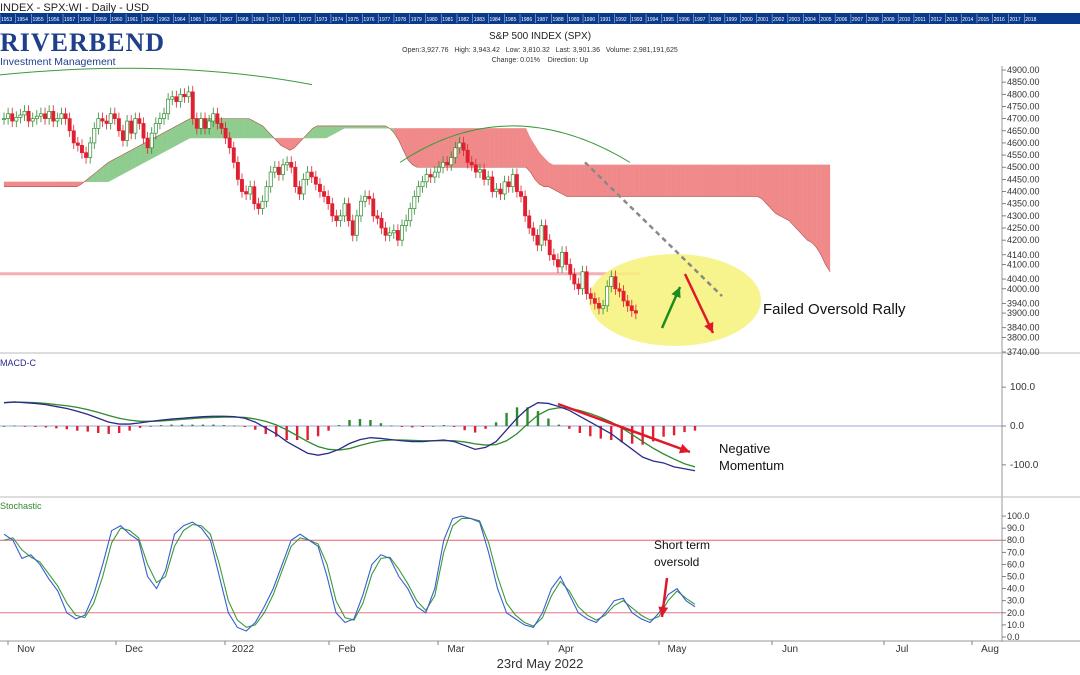  I want to click on timeline-year-label: 1988, so click(558, 20).